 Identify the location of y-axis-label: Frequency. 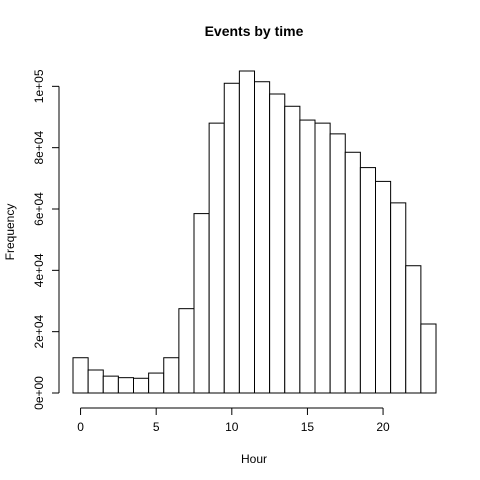
(10, 232).